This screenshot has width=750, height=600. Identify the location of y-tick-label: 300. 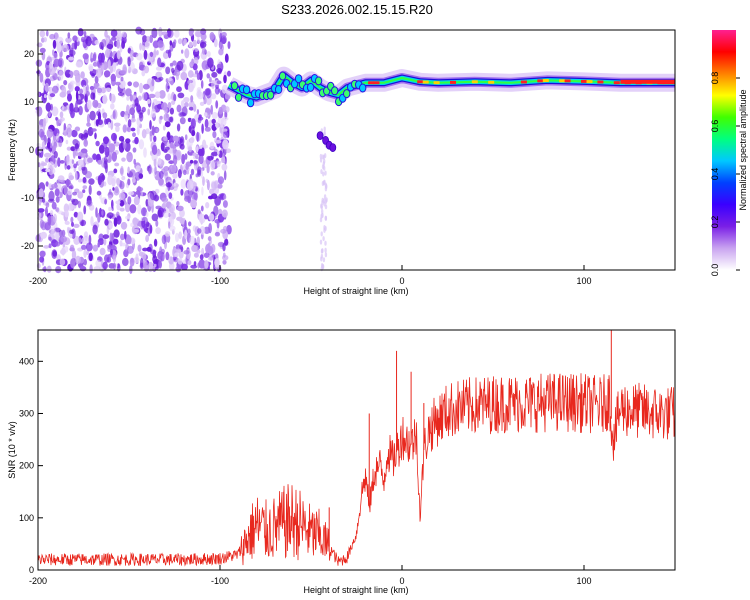
(26, 413).